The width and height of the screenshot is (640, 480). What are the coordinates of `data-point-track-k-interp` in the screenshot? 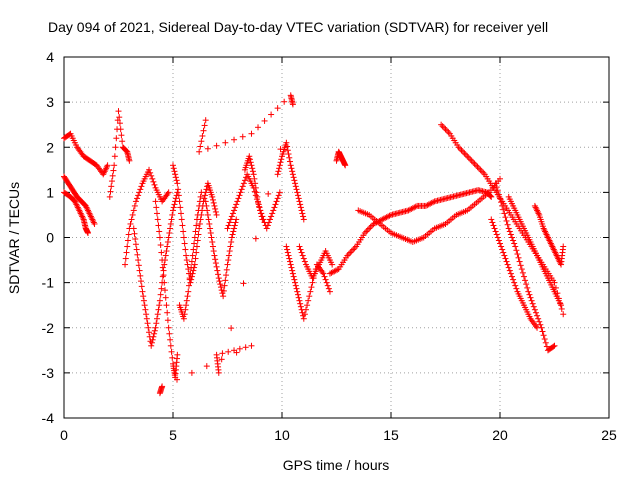 It's located at (239, 195).